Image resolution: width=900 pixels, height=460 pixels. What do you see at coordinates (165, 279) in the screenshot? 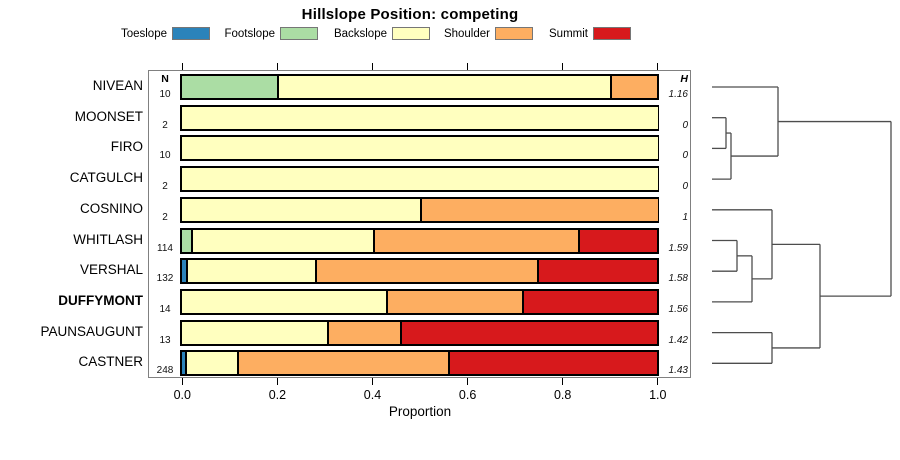
I see `row-n-value: 132` at bounding box center [165, 279].